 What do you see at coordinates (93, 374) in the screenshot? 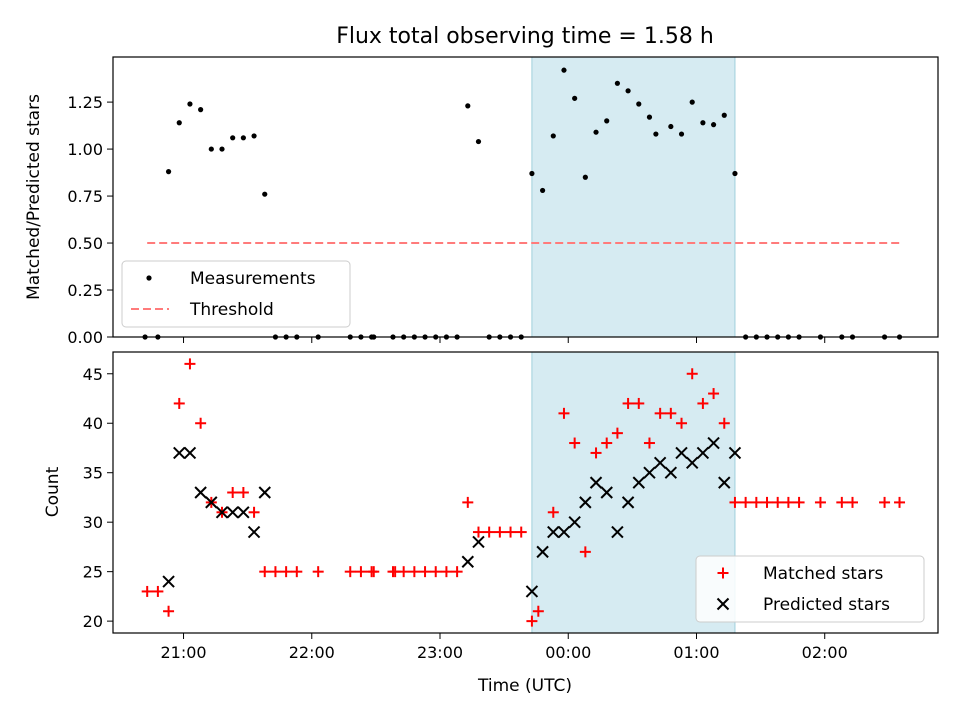
I see `bottom-y-tick-label: 45` at bounding box center [93, 374].